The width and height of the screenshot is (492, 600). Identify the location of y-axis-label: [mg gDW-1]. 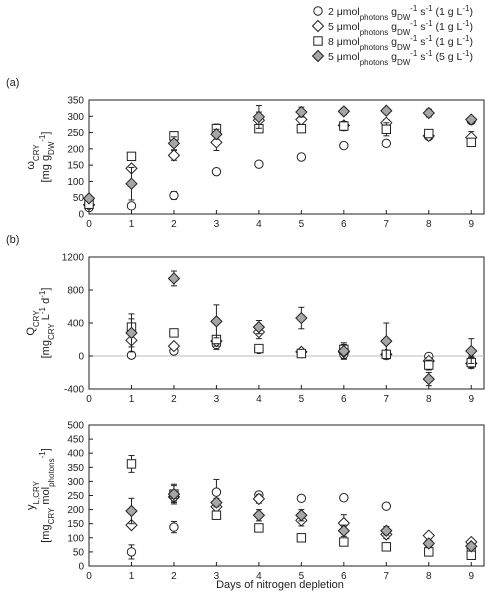
(47, 157).